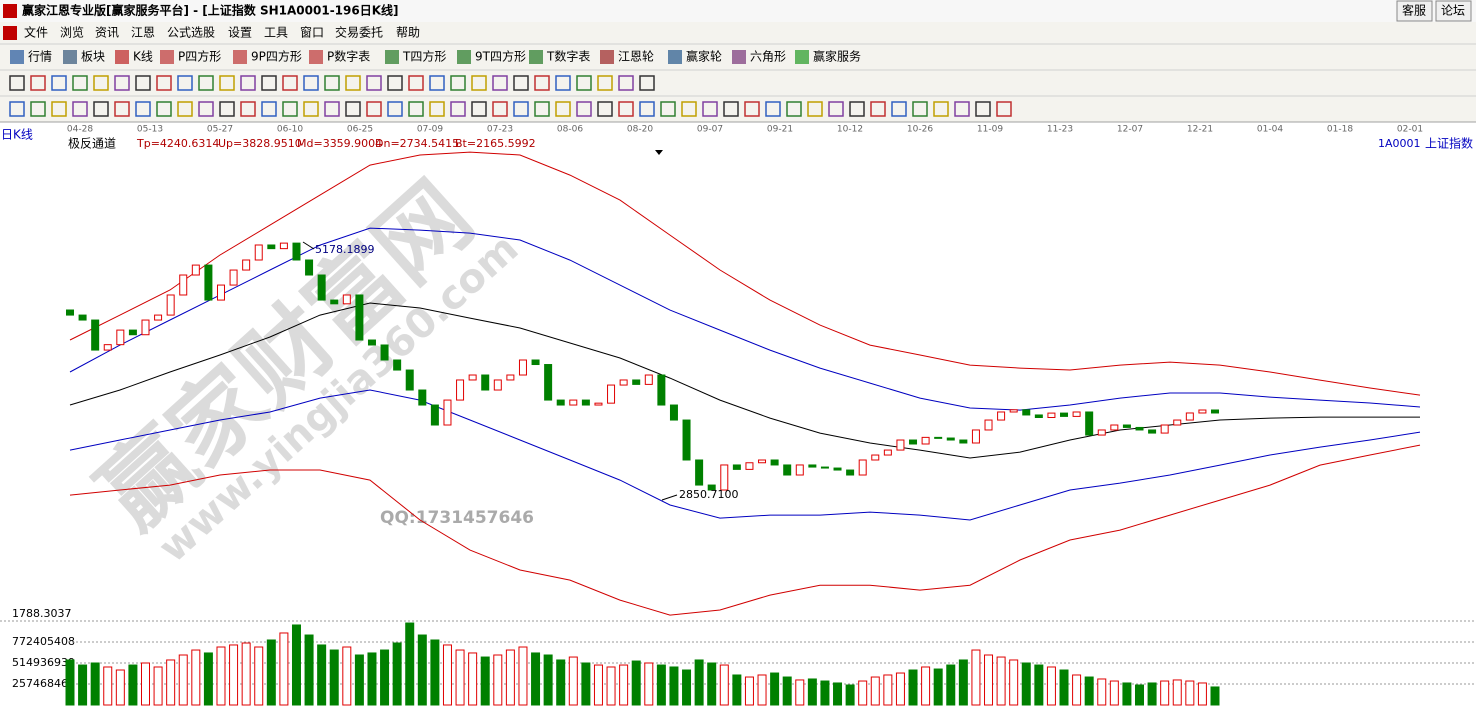 The width and height of the screenshot is (1476, 707). Describe the element at coordinates (424, 56) in the screenshot. I see `toolbar-item: T四方形` at that location.